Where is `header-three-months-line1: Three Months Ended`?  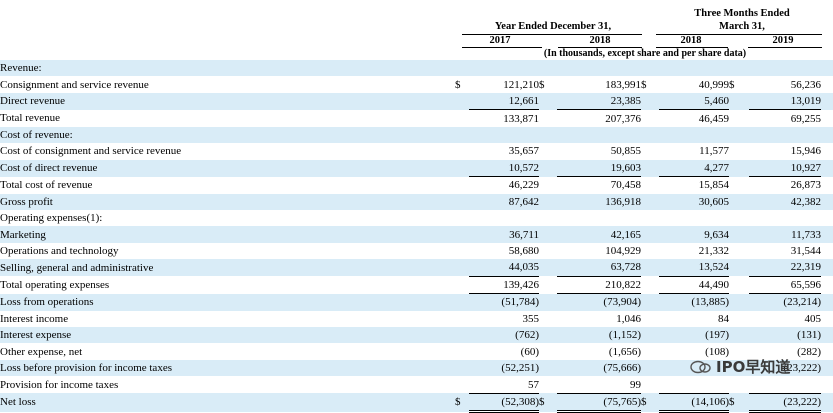
header-three-months-line1: Three Months Ended is located at coordinates (742, 13).